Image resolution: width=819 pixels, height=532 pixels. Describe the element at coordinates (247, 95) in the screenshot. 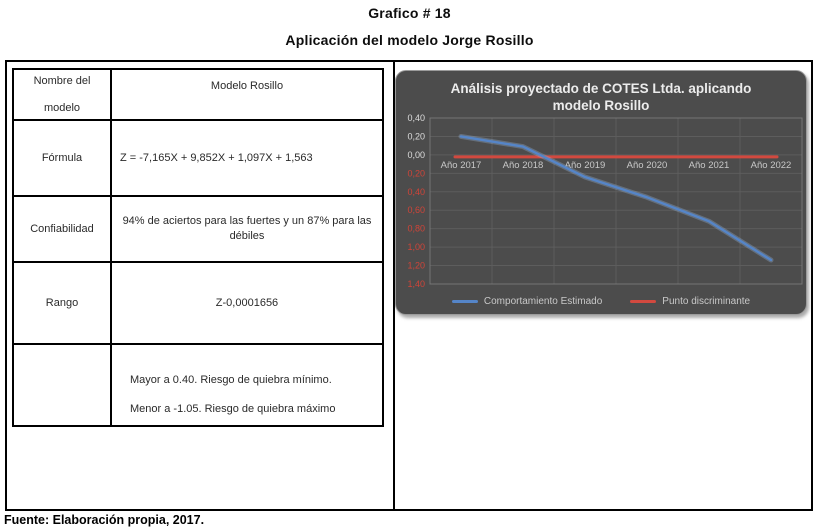

I see `table-cell-value-nombre: Modelo Rosillo` at that location.